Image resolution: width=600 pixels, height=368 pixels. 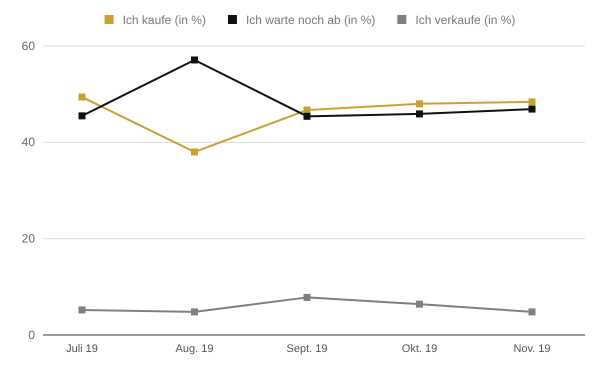 I want to click on legend-label: Ich warte noch ab (in %), so click(x=311, y=20).